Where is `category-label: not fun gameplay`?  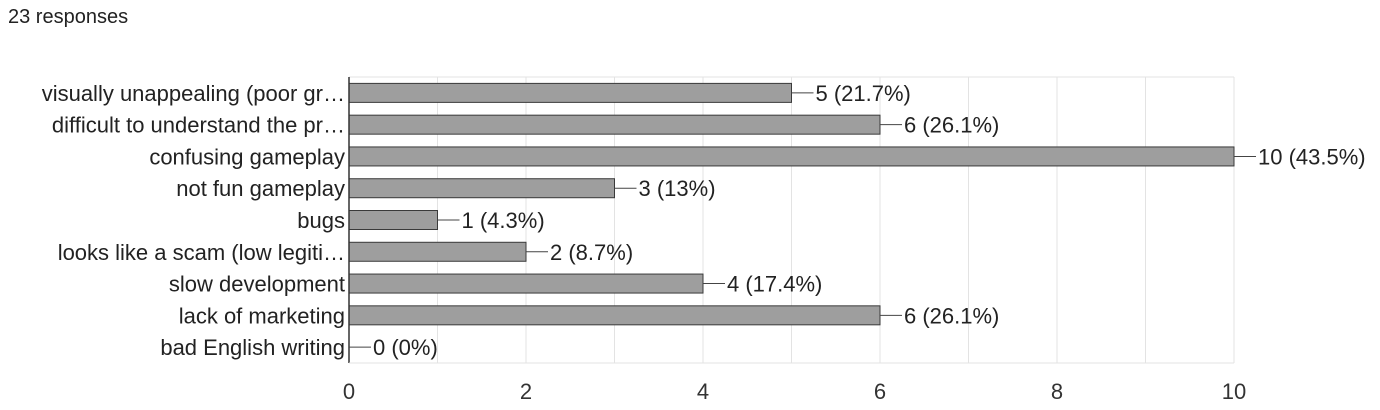 category-label: not fun gameplay is located at coordinates (260, 188).